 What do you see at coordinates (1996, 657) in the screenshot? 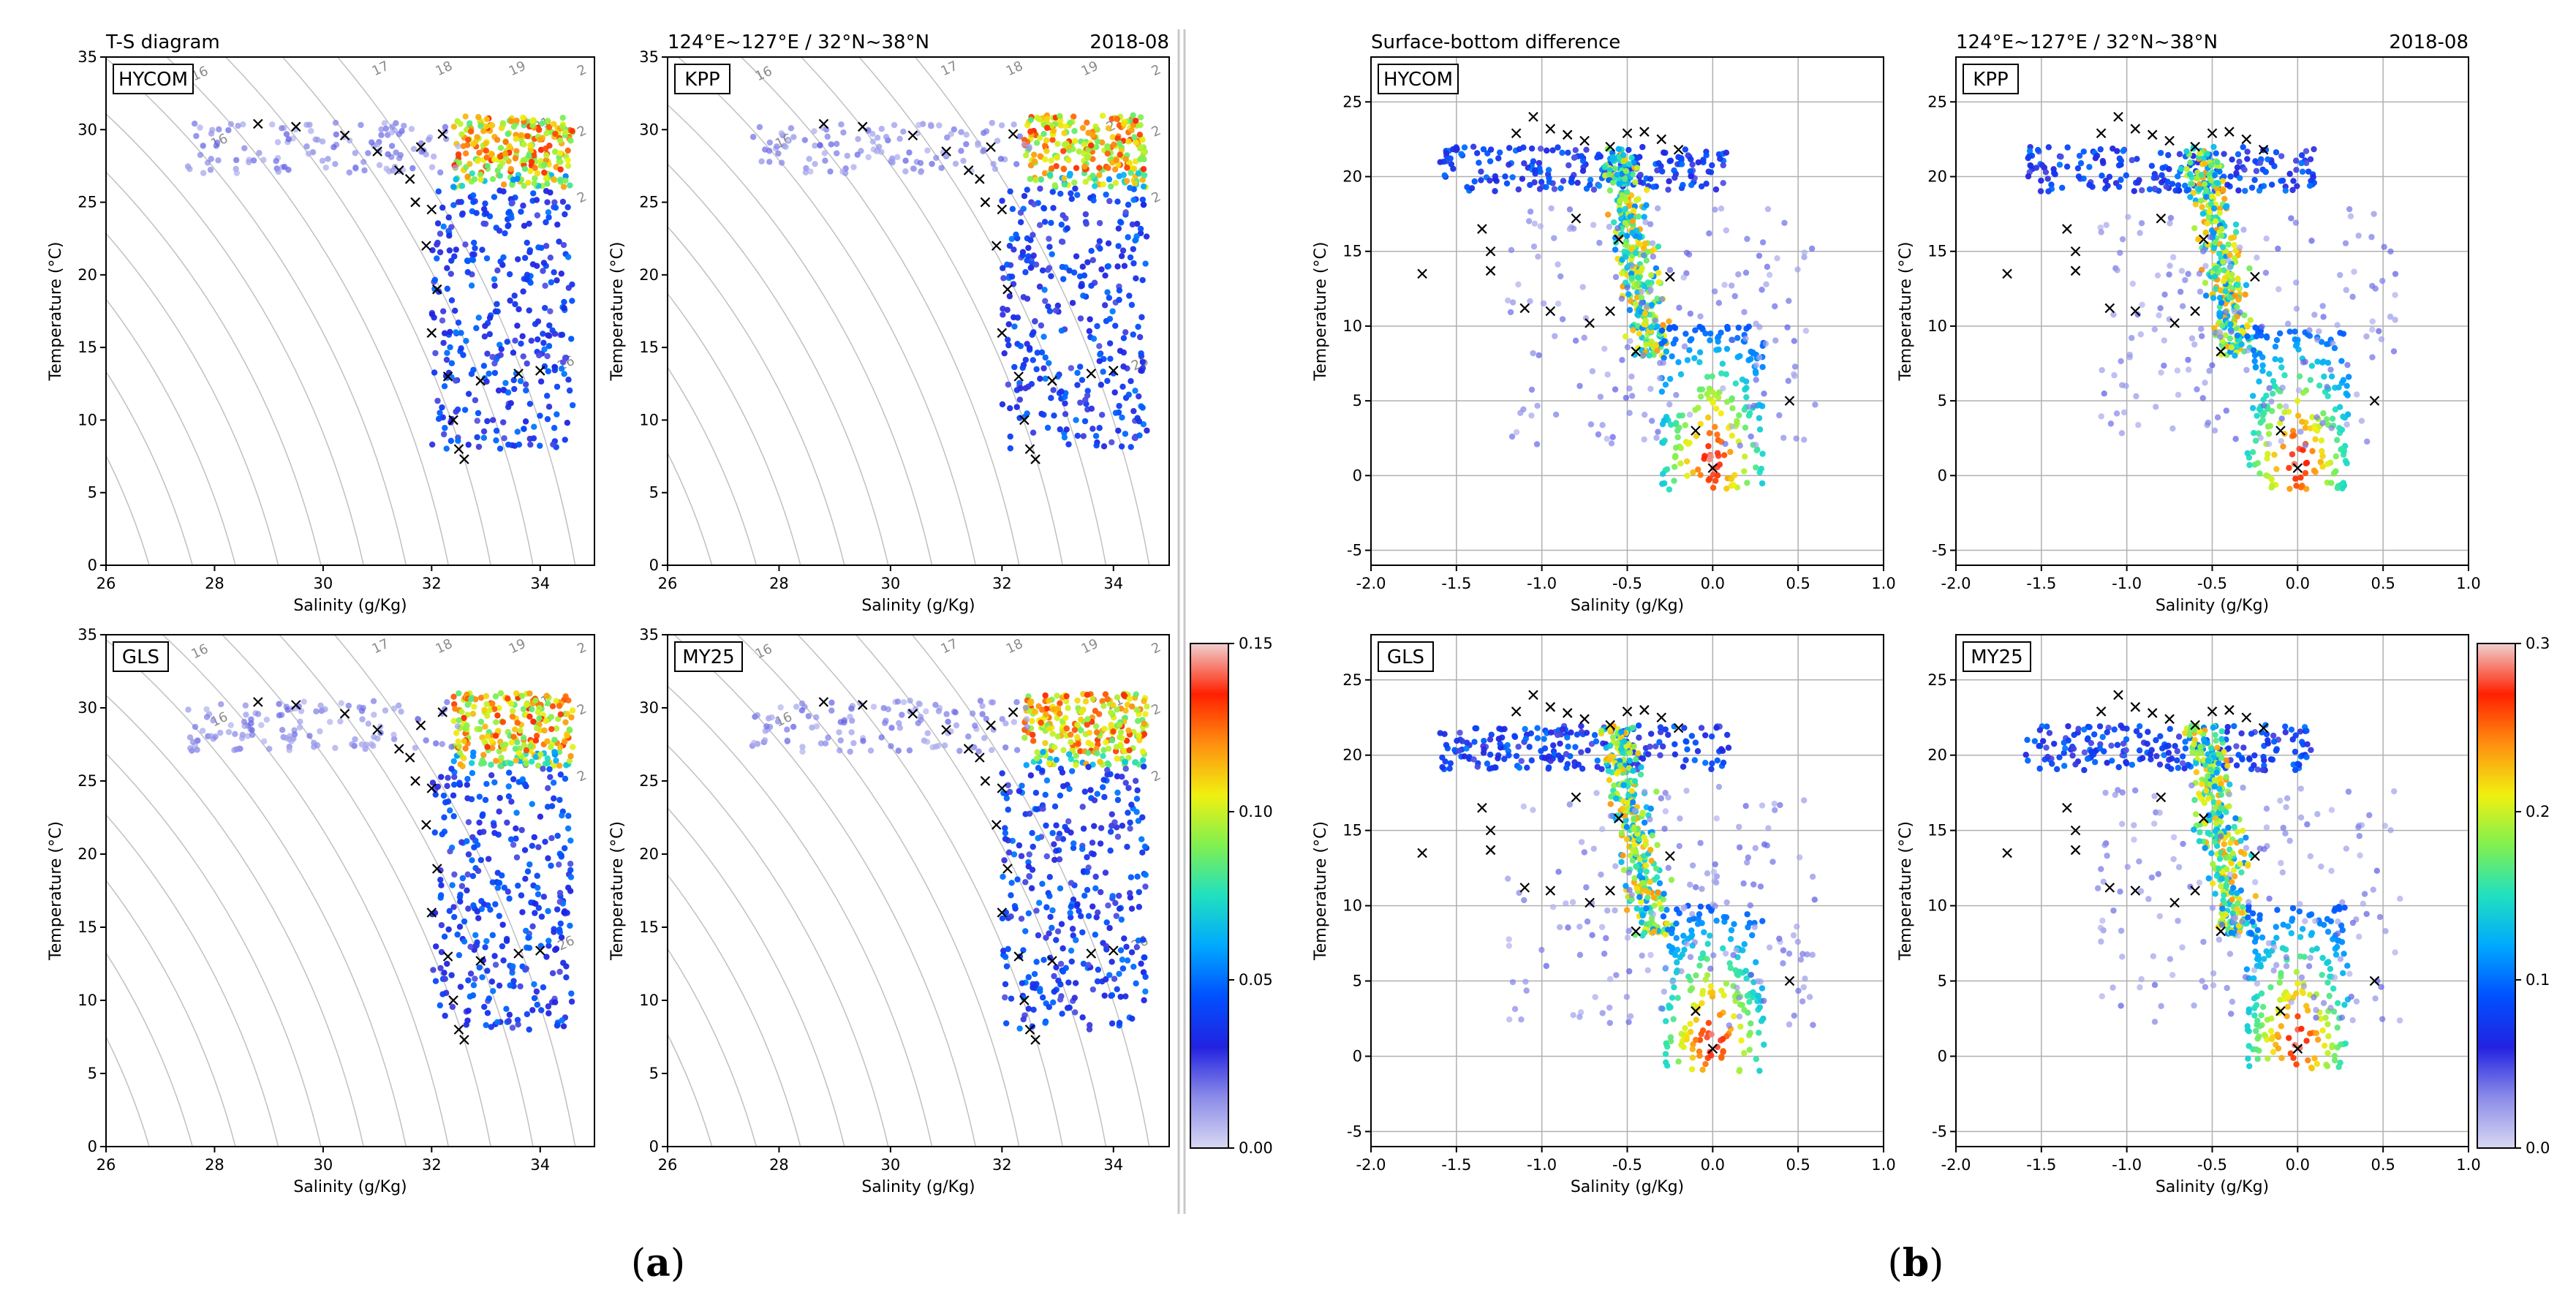
I see `model-label: MY25` at bounding box center [1996, 657].